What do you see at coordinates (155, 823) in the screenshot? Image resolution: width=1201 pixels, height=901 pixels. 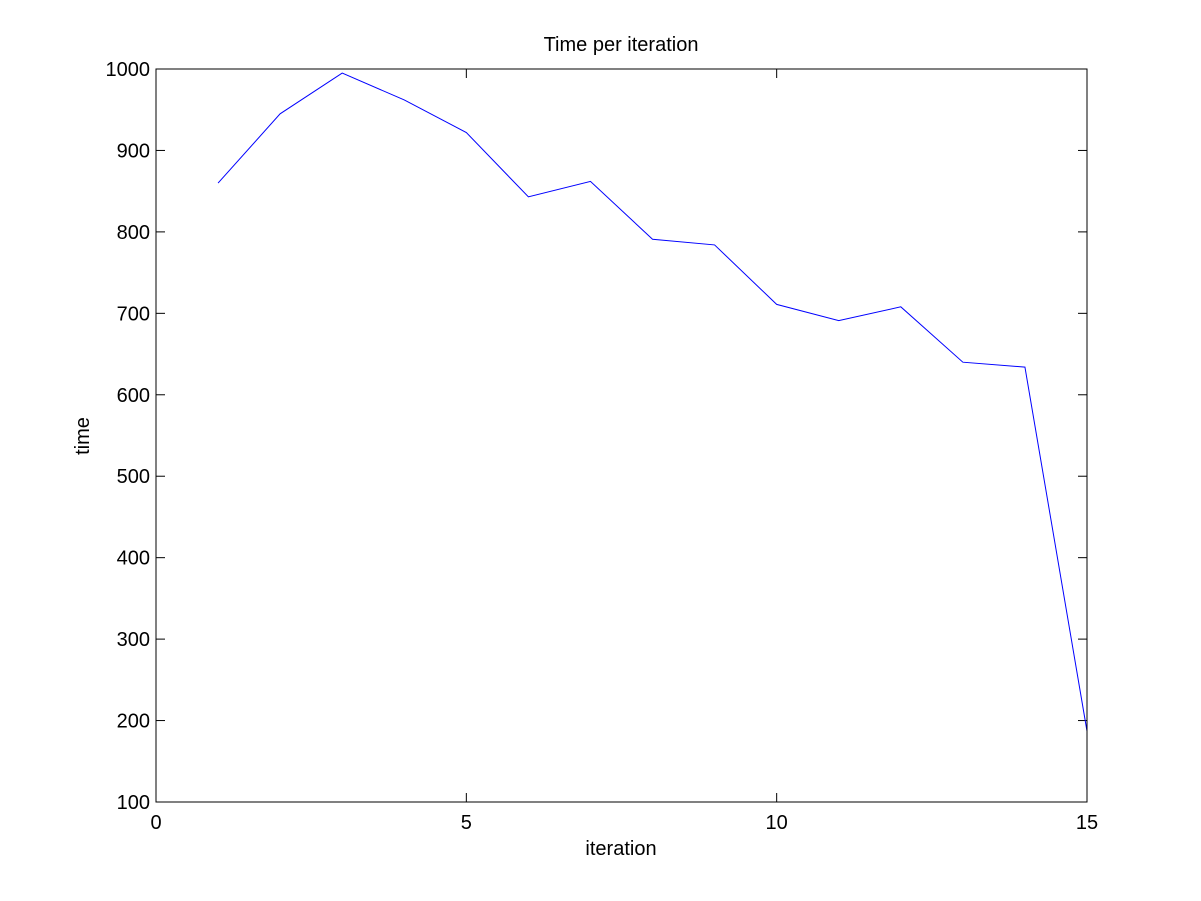 I see `x-tick-label: 0` at bounding box center [155, 823].